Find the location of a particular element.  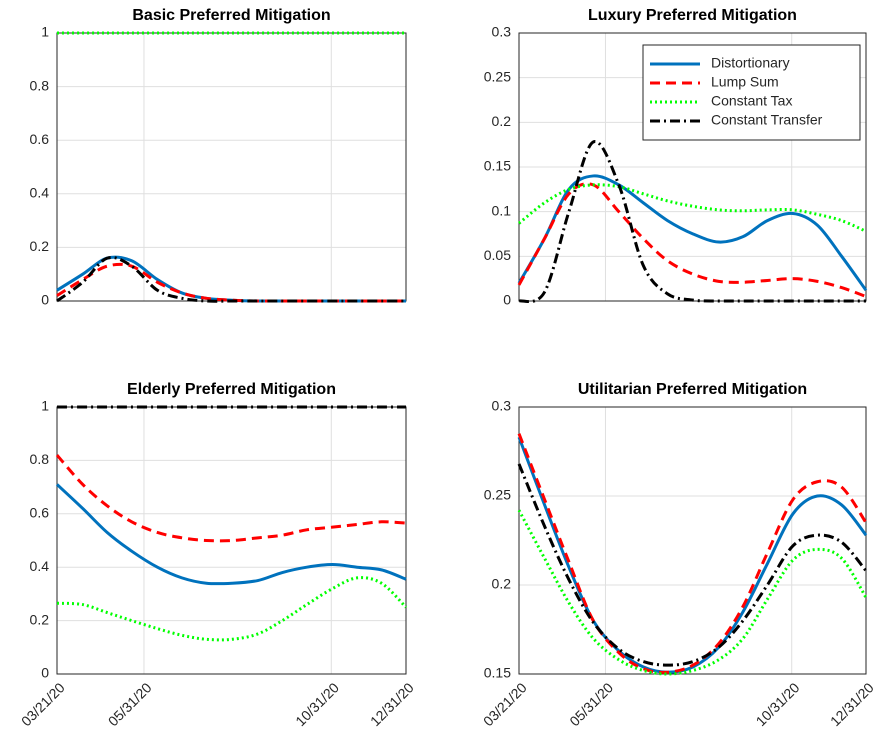

legend-box is located at coordinates (751, 92).